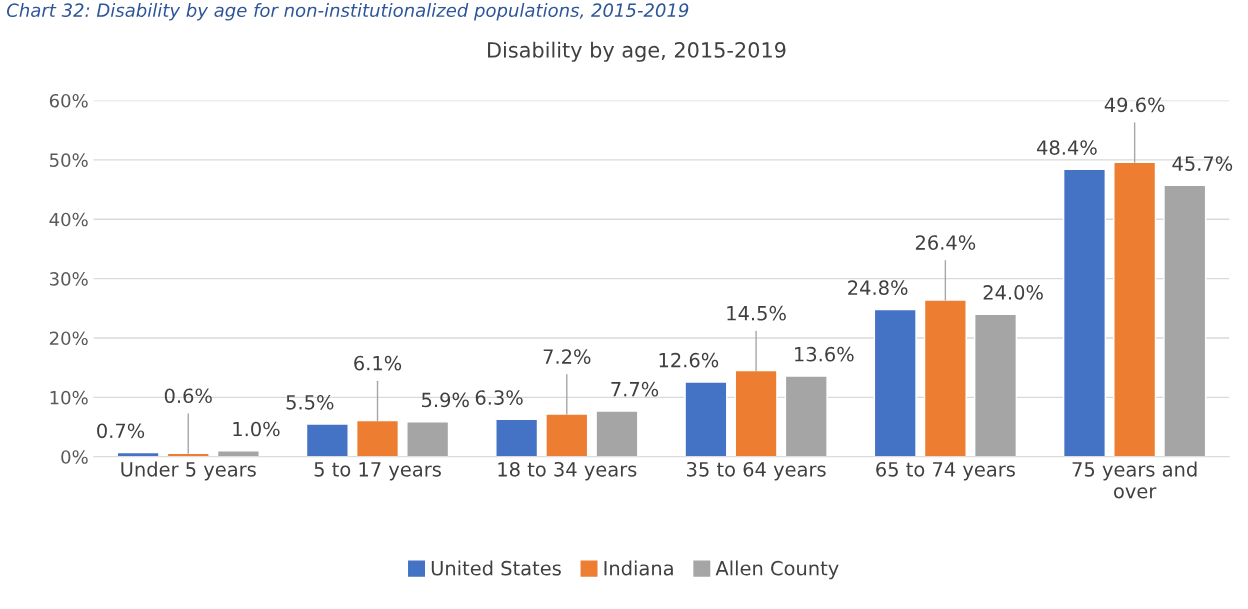 The width and height of the screenshot is (1248, 609). I want to click on data-label: 0.6%, so click(188, 396).